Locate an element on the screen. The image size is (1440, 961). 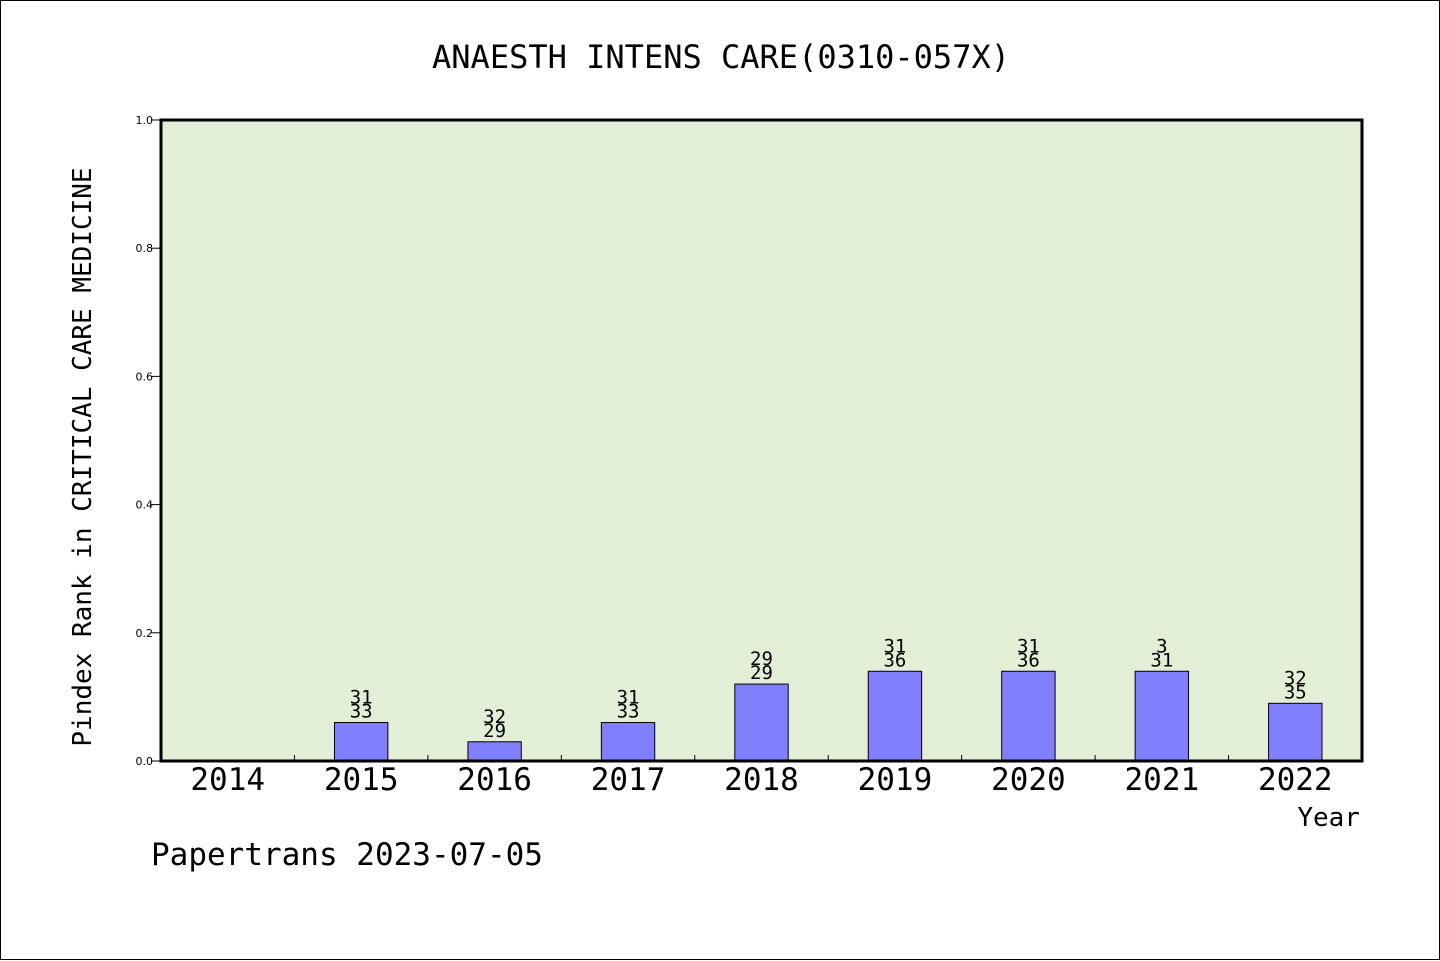
x-axis: 2014 2015 2016 2017 2018 2019 2020 2021 2022 is located at coordinates (761, 776).